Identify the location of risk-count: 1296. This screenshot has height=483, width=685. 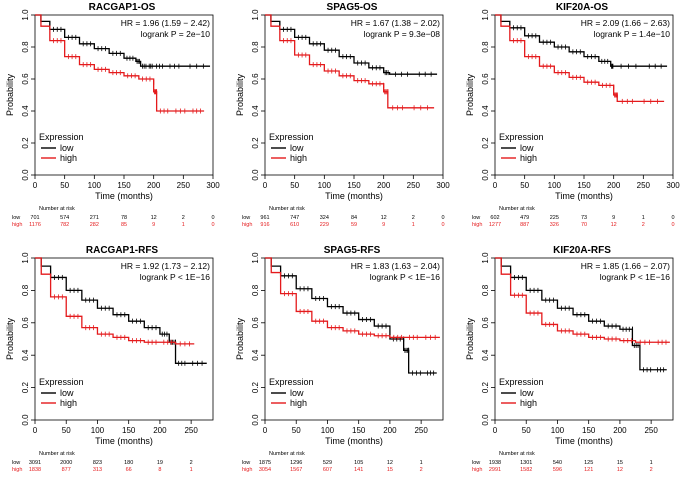
(296, 463).